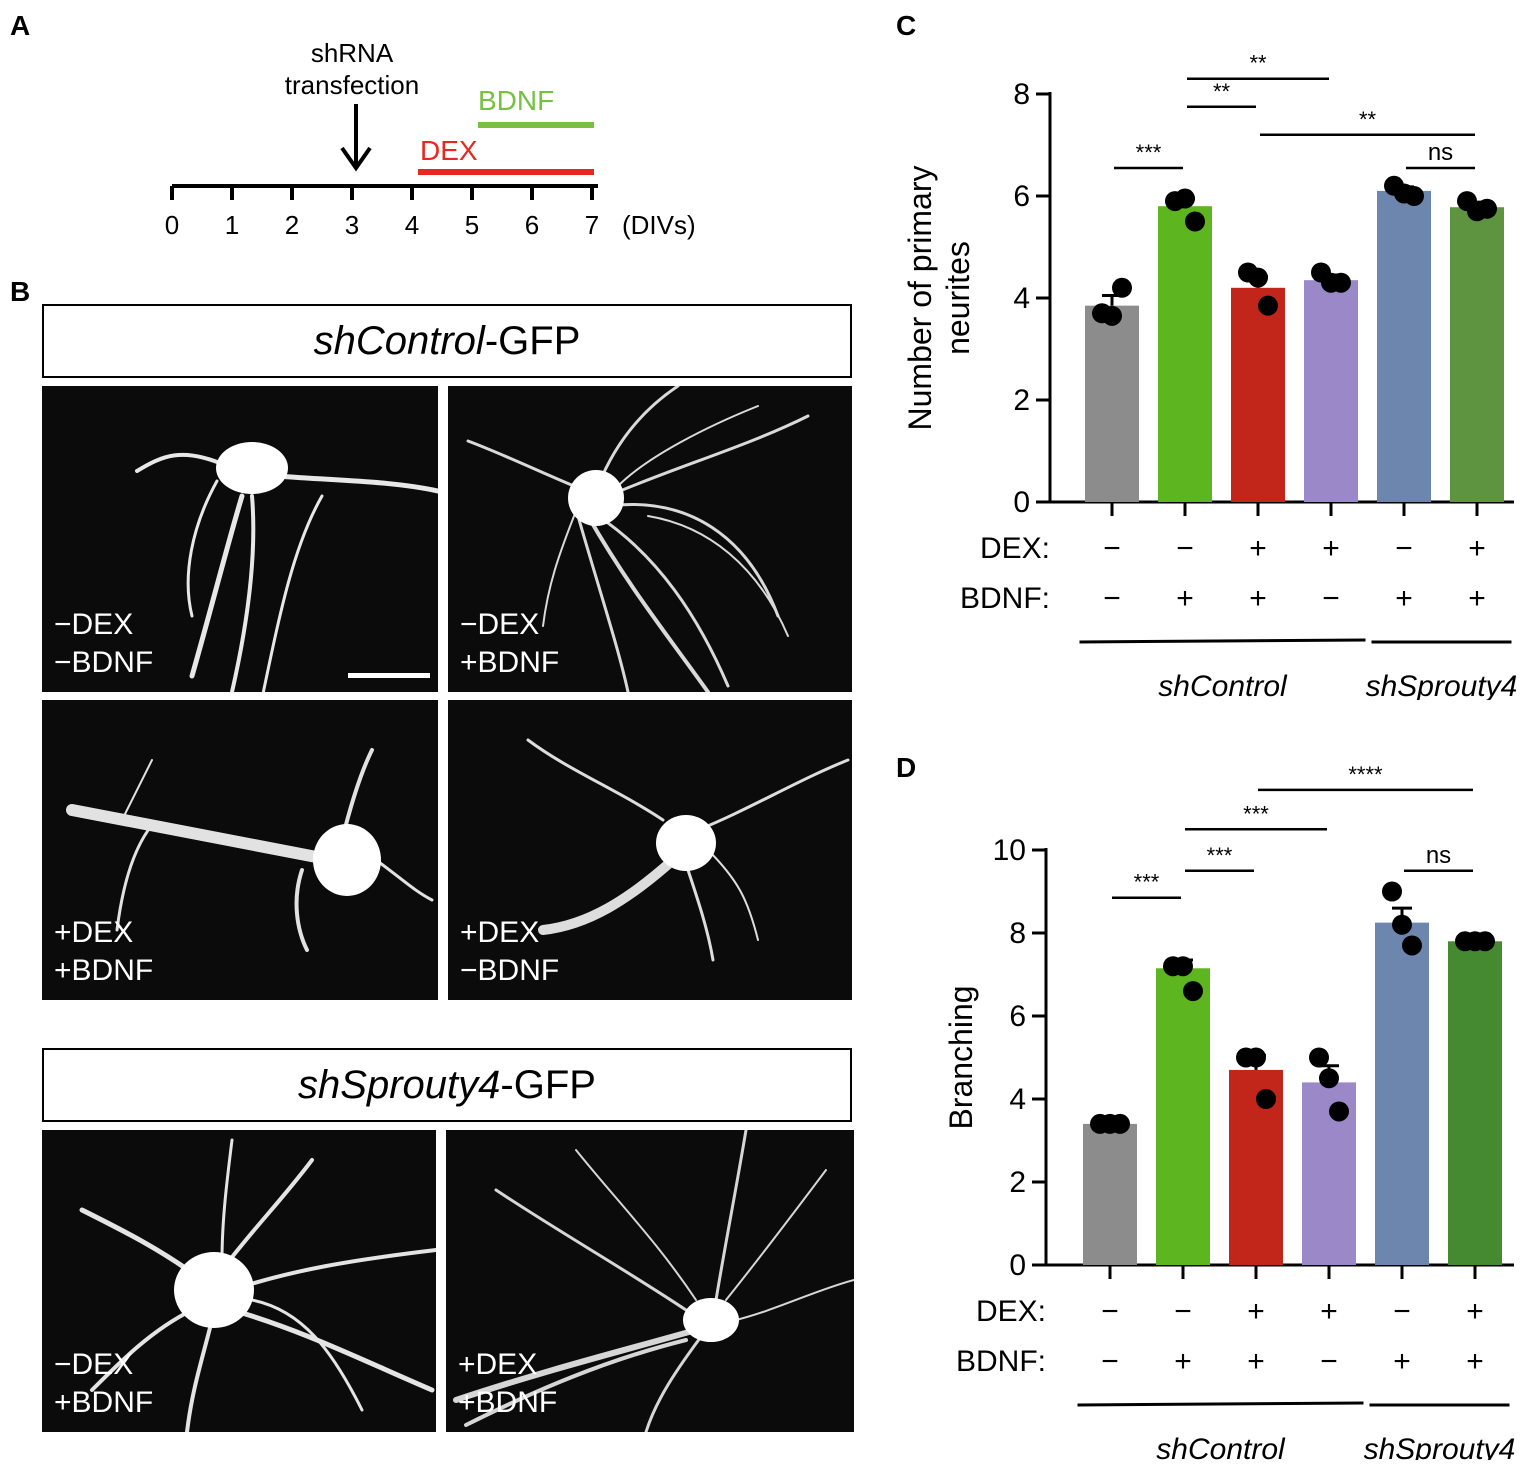 This screenshot has width=1535, height=1469. What do you see at coordinates (94, 1364) in the screenshot?
I see `tile-5-dex: −DEX` at bounding box center [94, 1364].